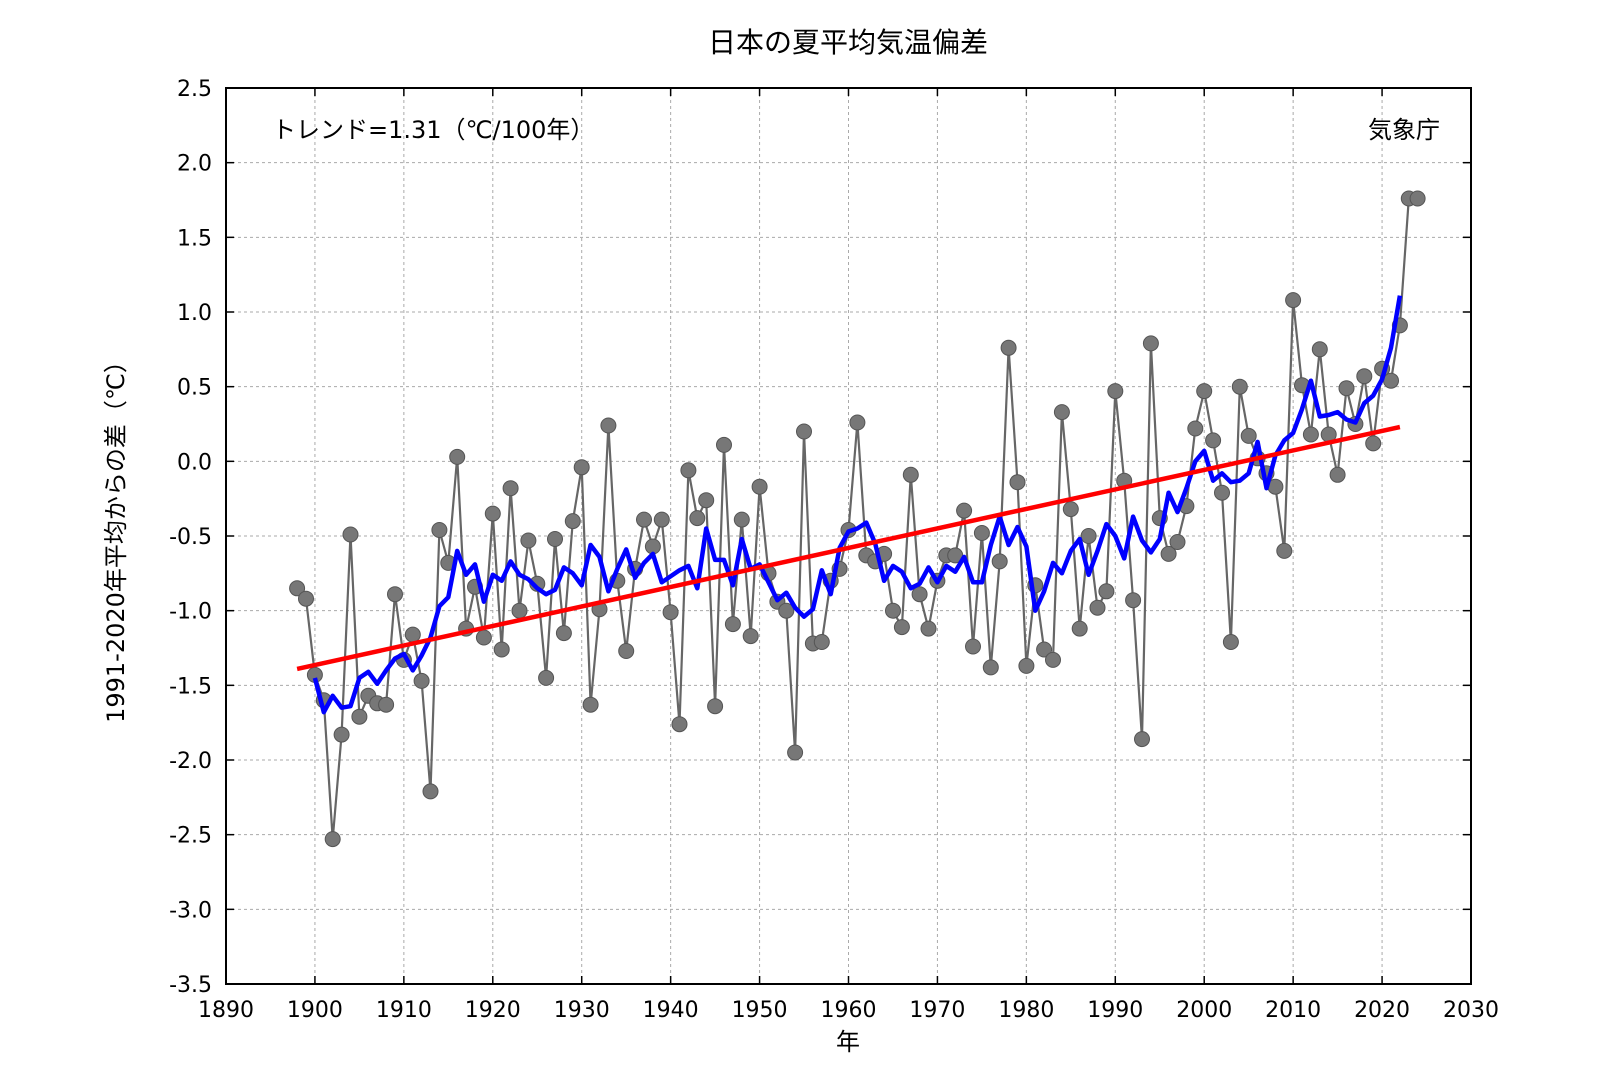  I want to click on y-tick-label: -3.0, so click(190, 910).